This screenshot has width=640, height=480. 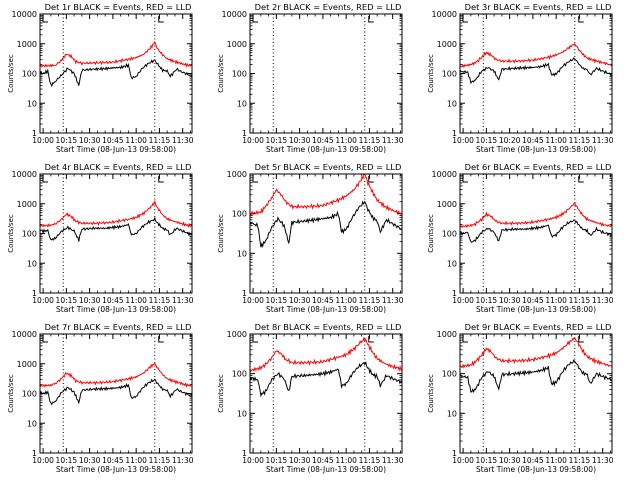 I want to click on panel-title: Det 7r BLACK = Events, RED = LLD, so click(x=118, y=327).